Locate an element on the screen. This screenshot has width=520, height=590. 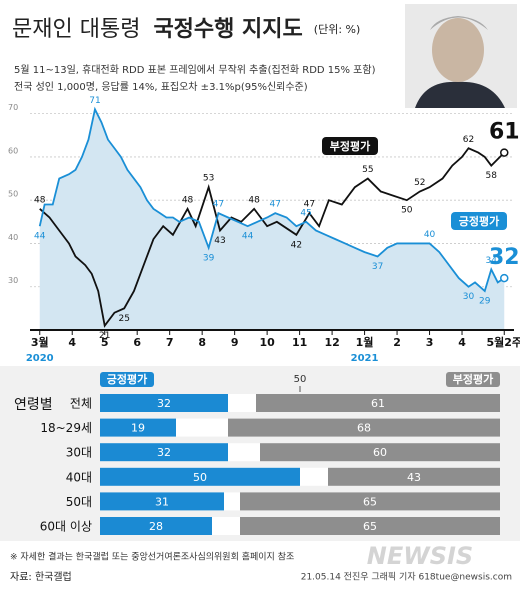
x-tick-label: 1월 is located at coordinates (365, 342).